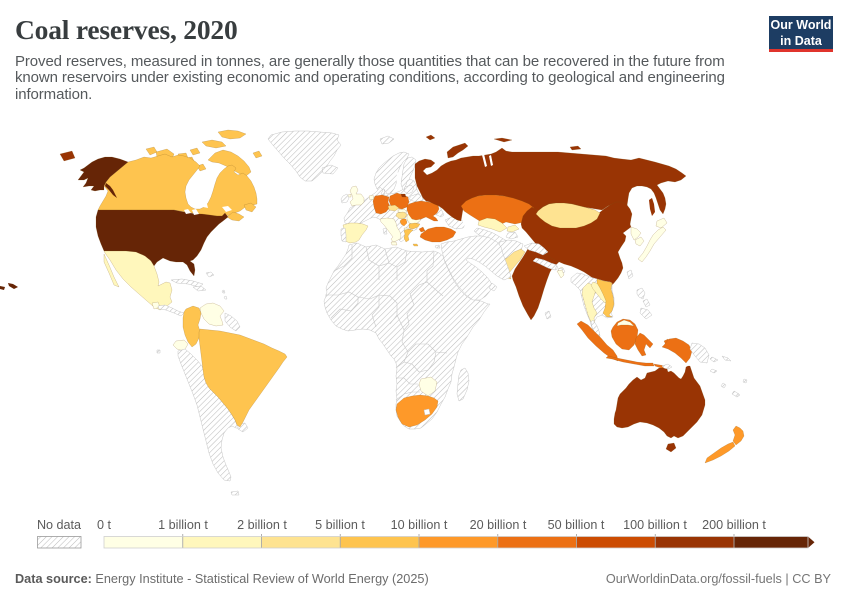 The width and height of the screenshot is (850, 600). I want to click on svg-text: 200 billion t, so click(734, 525).